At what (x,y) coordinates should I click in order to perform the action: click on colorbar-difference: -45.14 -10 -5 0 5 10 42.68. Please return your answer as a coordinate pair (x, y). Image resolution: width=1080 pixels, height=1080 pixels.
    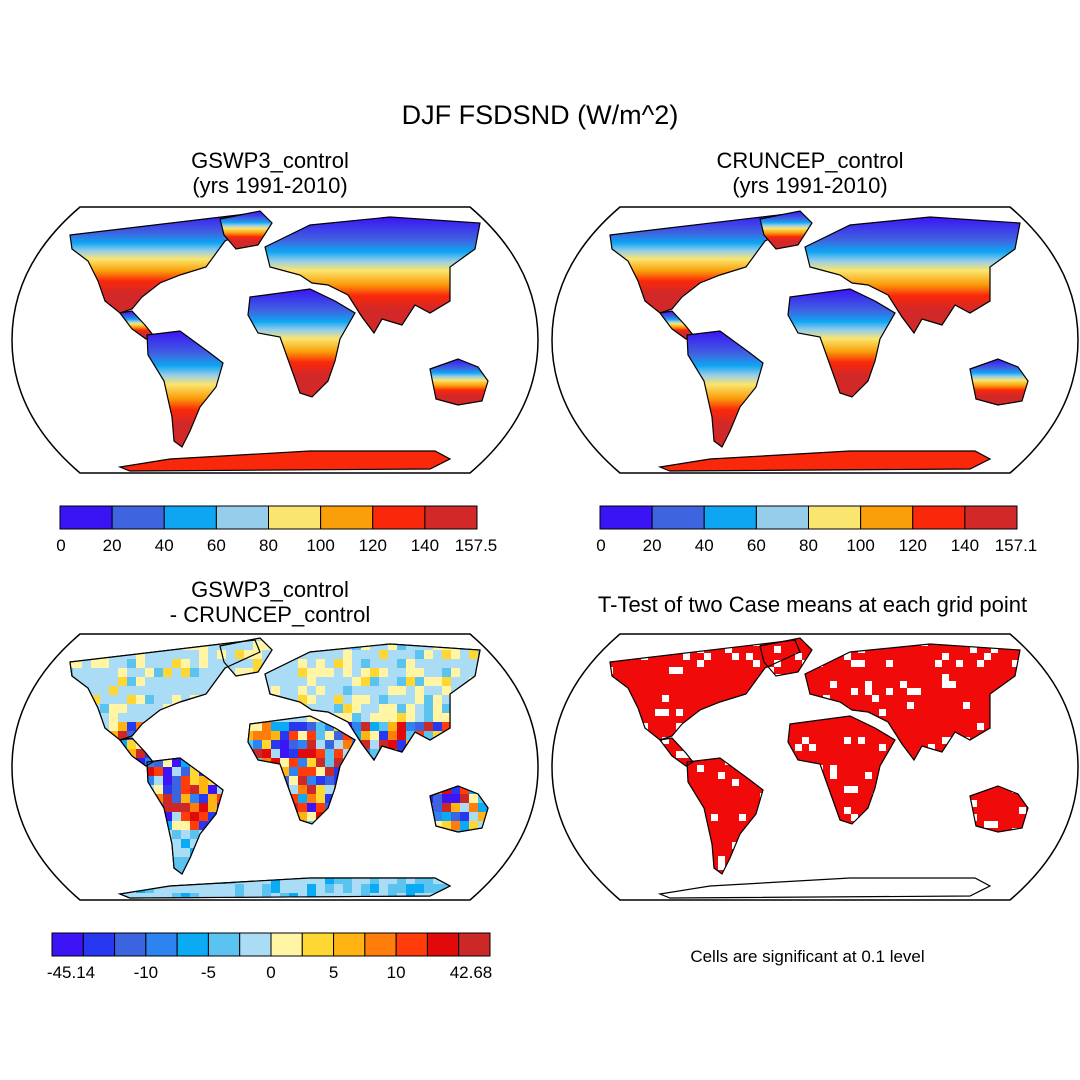
    Looking at the image, I should click on (270, 957).